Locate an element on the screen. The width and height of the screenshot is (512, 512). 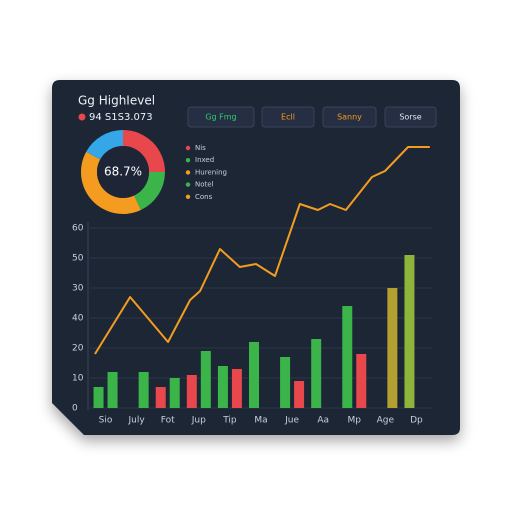
y-tick-label: 10 is located at coordinates (78, 379).